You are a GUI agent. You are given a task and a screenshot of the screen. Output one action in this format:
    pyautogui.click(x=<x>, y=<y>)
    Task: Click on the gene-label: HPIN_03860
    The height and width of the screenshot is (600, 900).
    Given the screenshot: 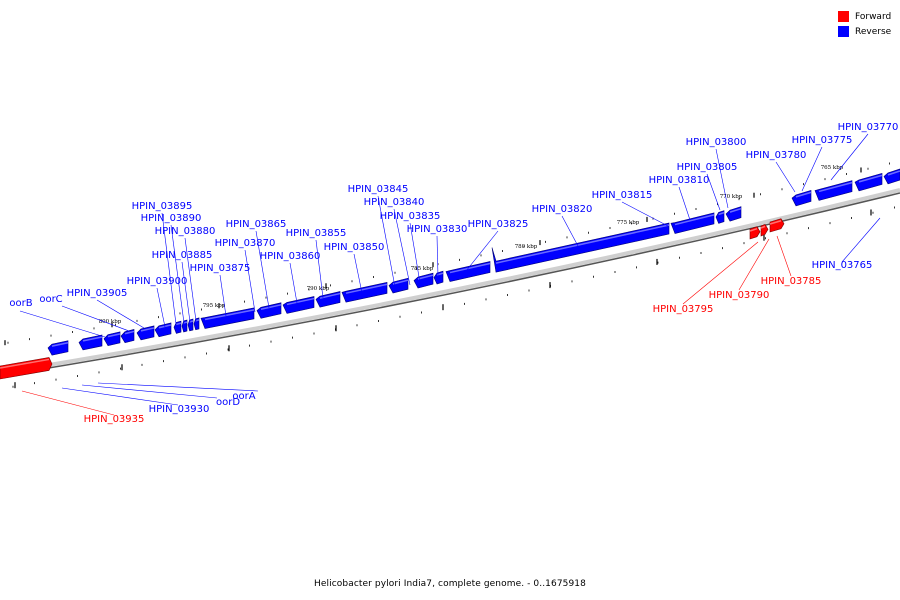 What is the action you would take?
    pyautogui.click(x=290, y=256)
    